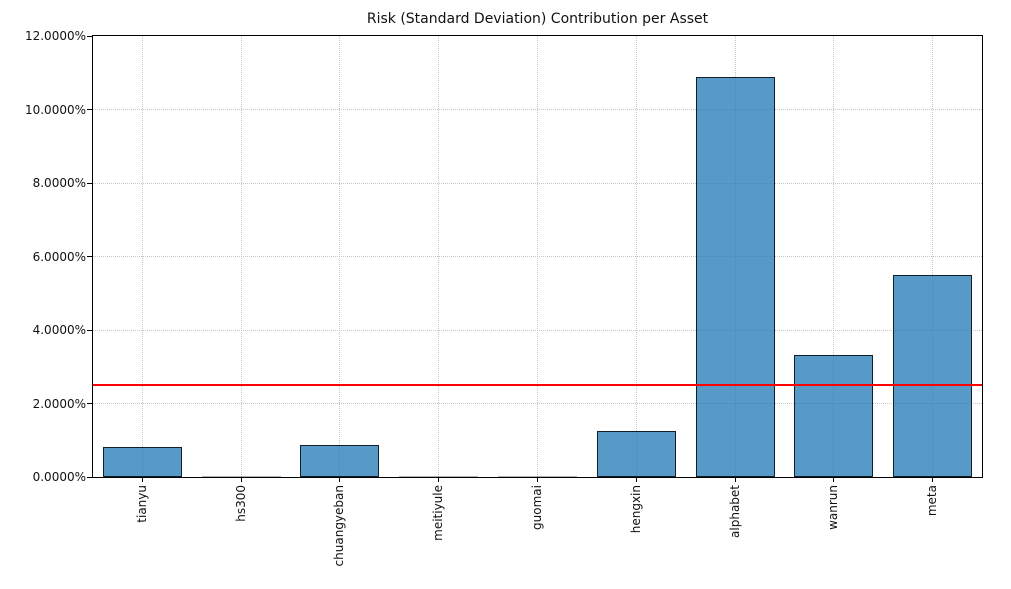 This screenshot has height=589, width=1011. What do you see at coordinates (735, 480) in the screenshot?
I see `xtick-mark-alphabet` at bounding box center [735, 480].